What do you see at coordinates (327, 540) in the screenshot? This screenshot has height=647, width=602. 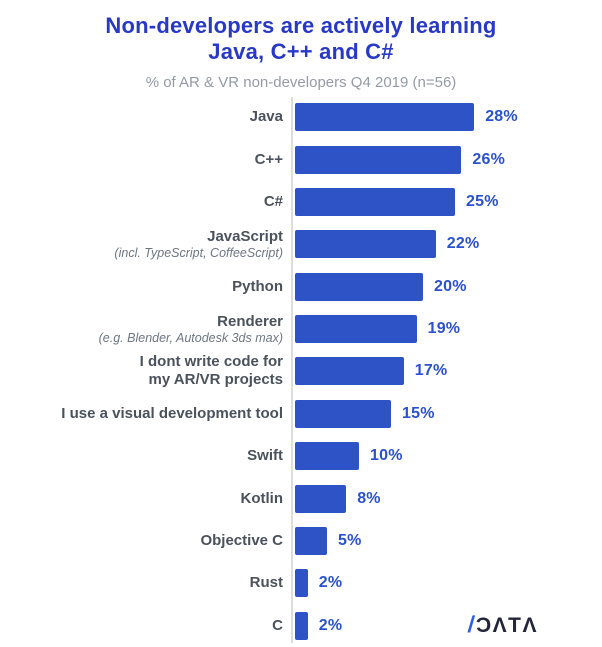 I see `bar-track: 5%` at bounding box center [327, 540].